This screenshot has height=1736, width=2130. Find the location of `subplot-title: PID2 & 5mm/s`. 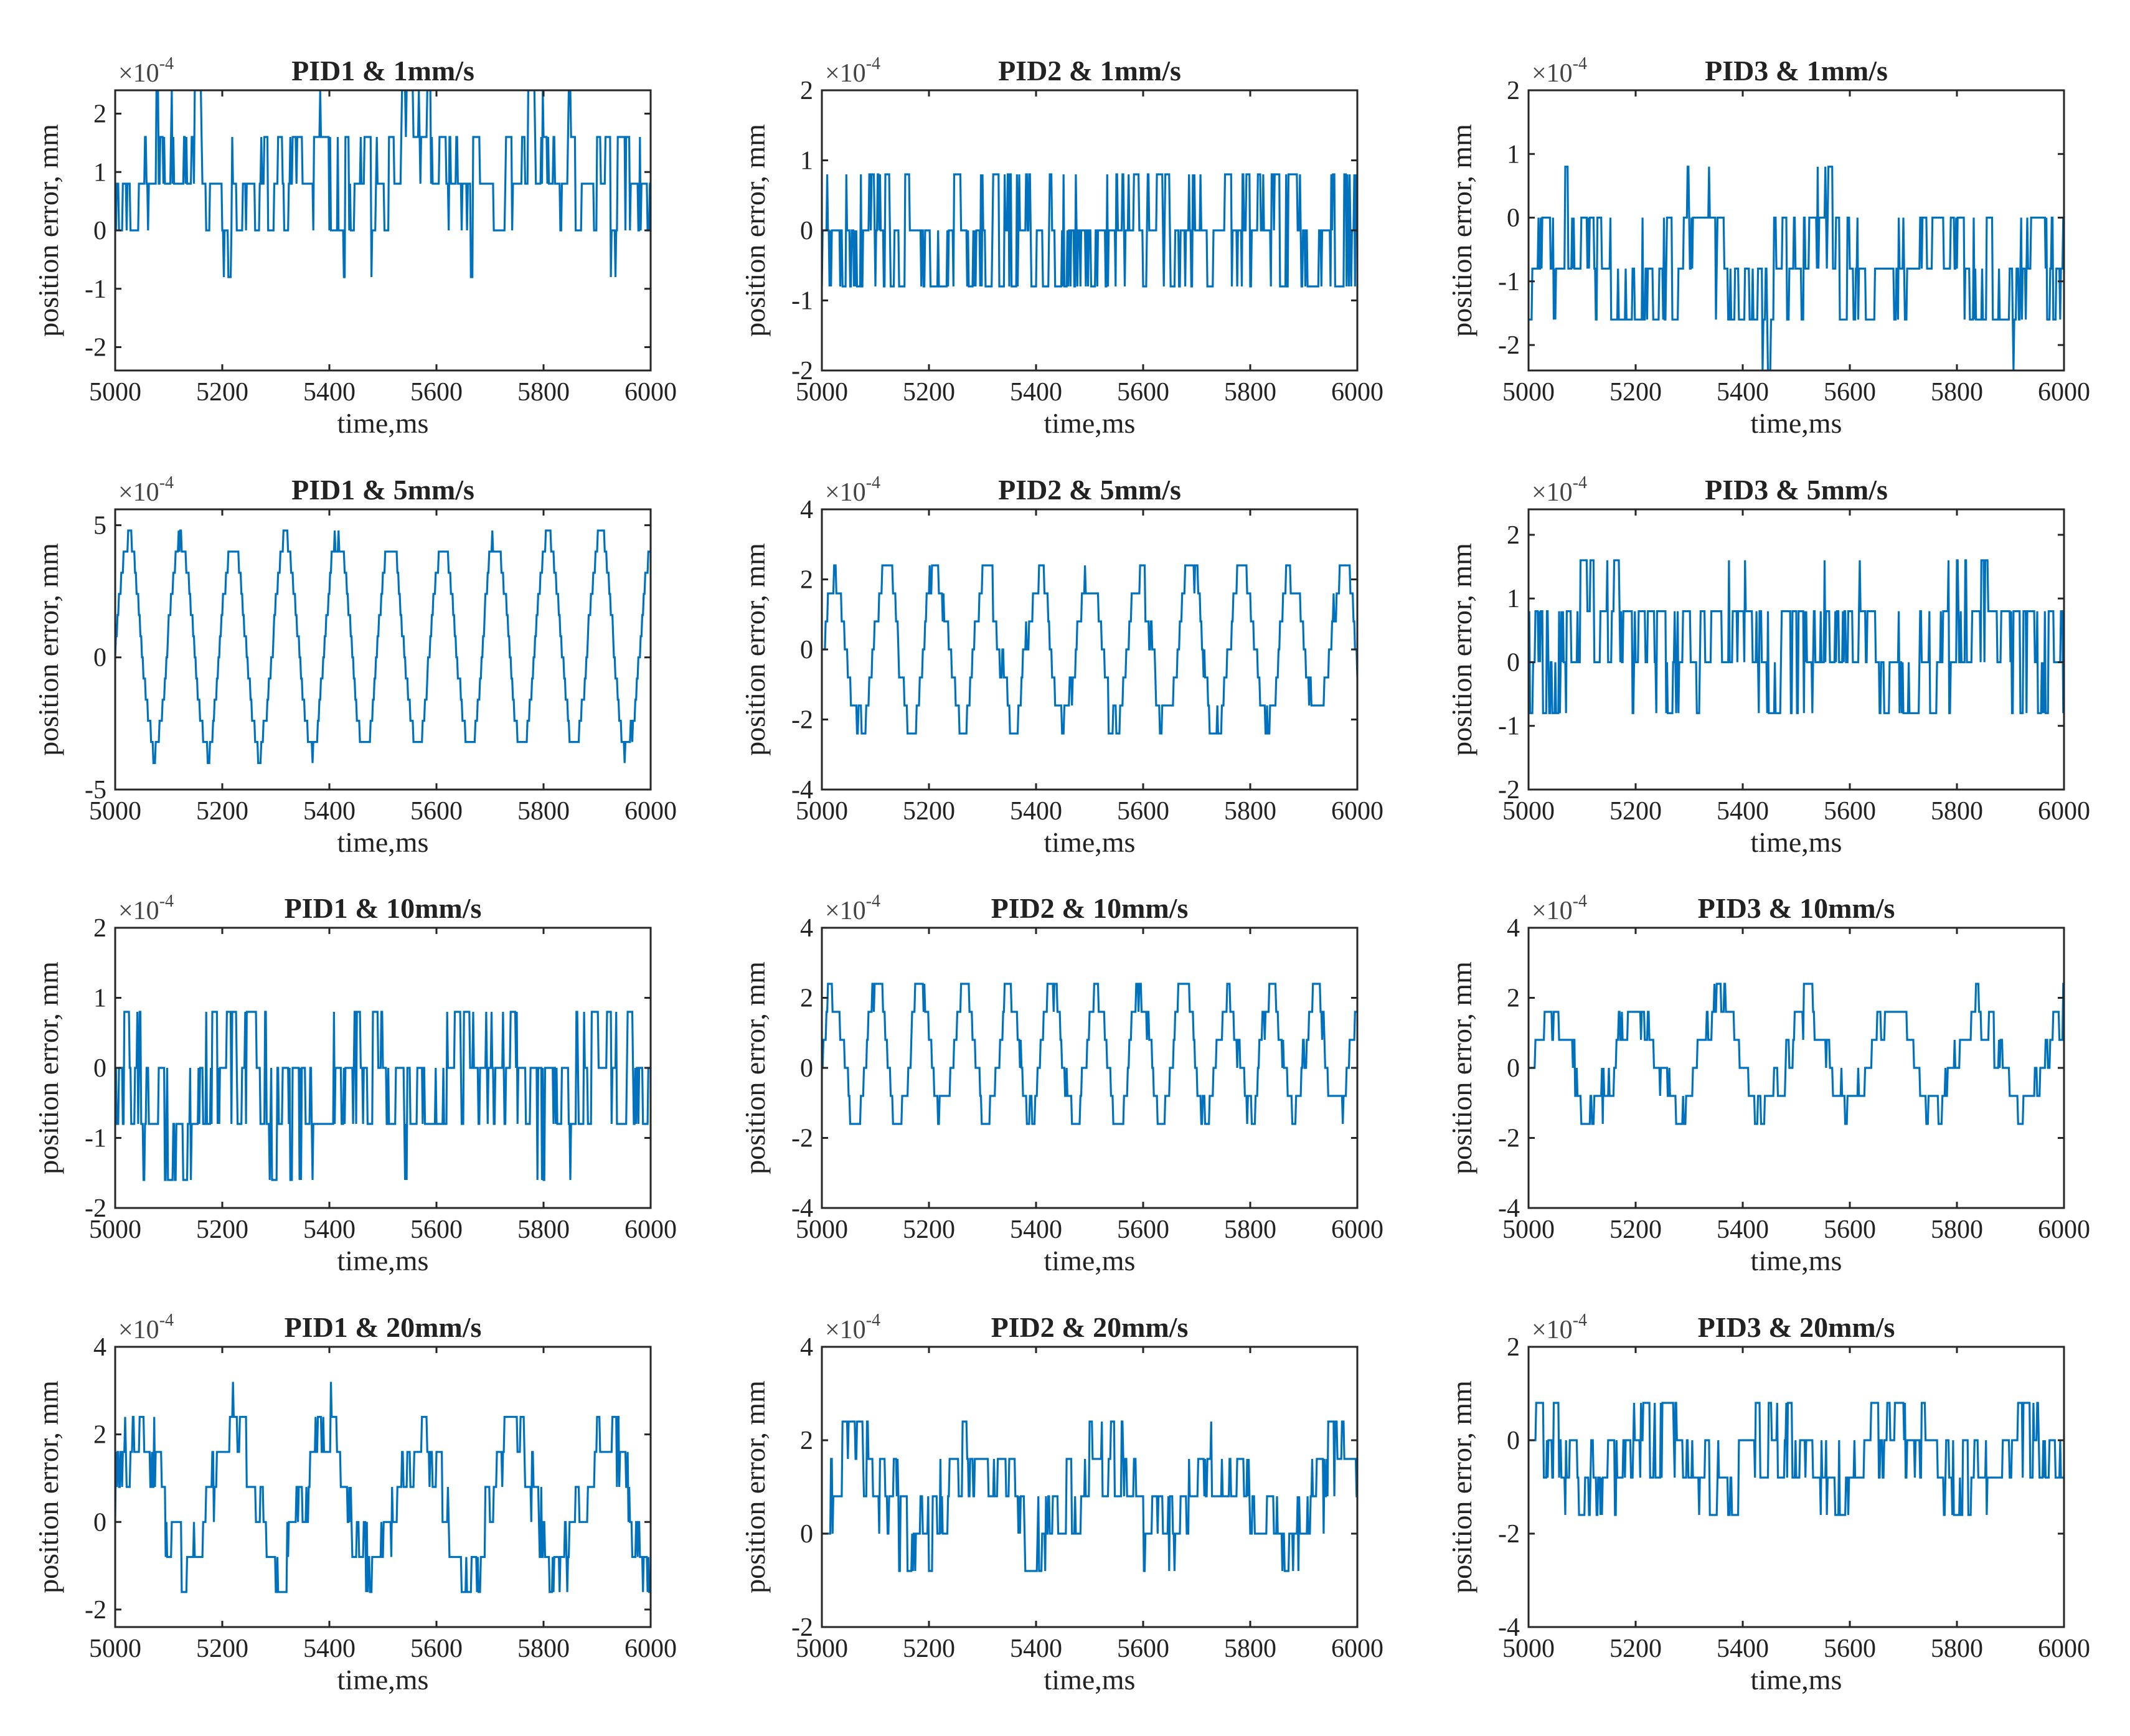

subplot-title: PID2 & 5mm/s is located at coordinates (1089, 490).